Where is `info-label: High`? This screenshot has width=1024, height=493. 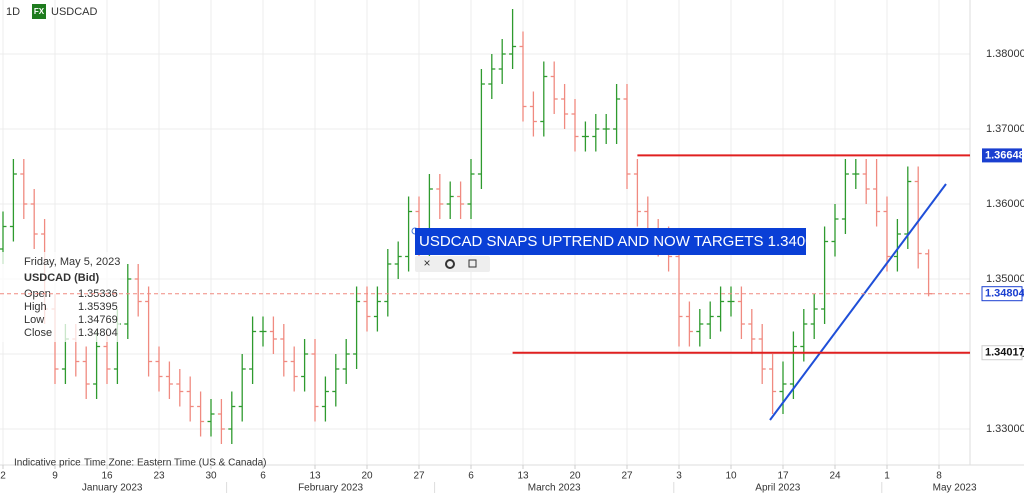
info-label: High is located at coordinates (35, 307).